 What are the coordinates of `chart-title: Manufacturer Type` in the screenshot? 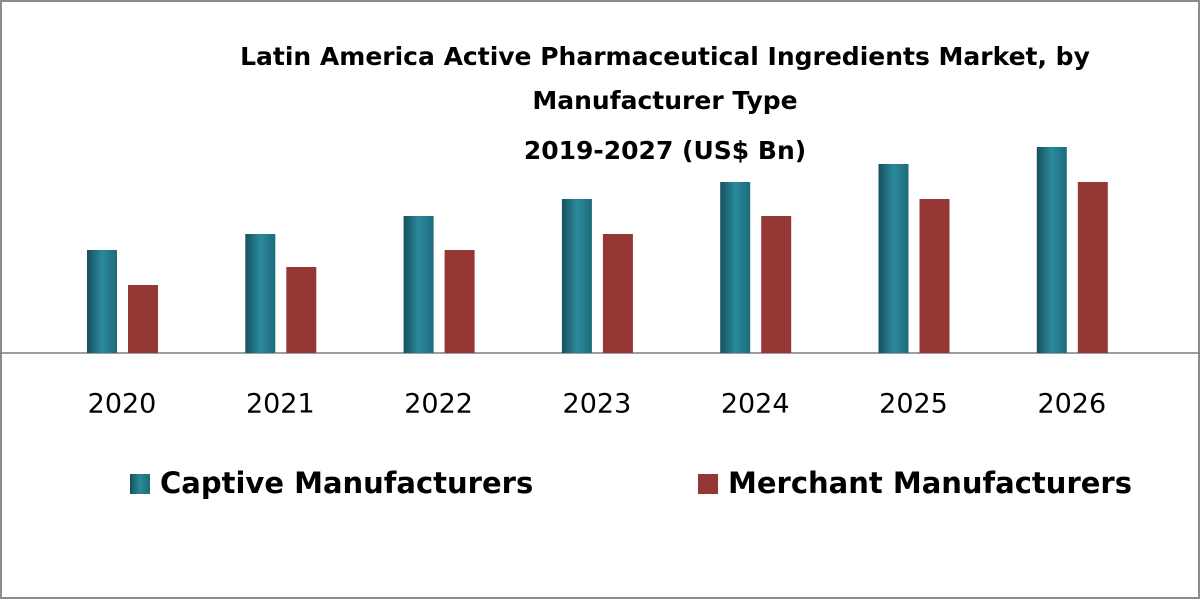 It's located at (664, 100).